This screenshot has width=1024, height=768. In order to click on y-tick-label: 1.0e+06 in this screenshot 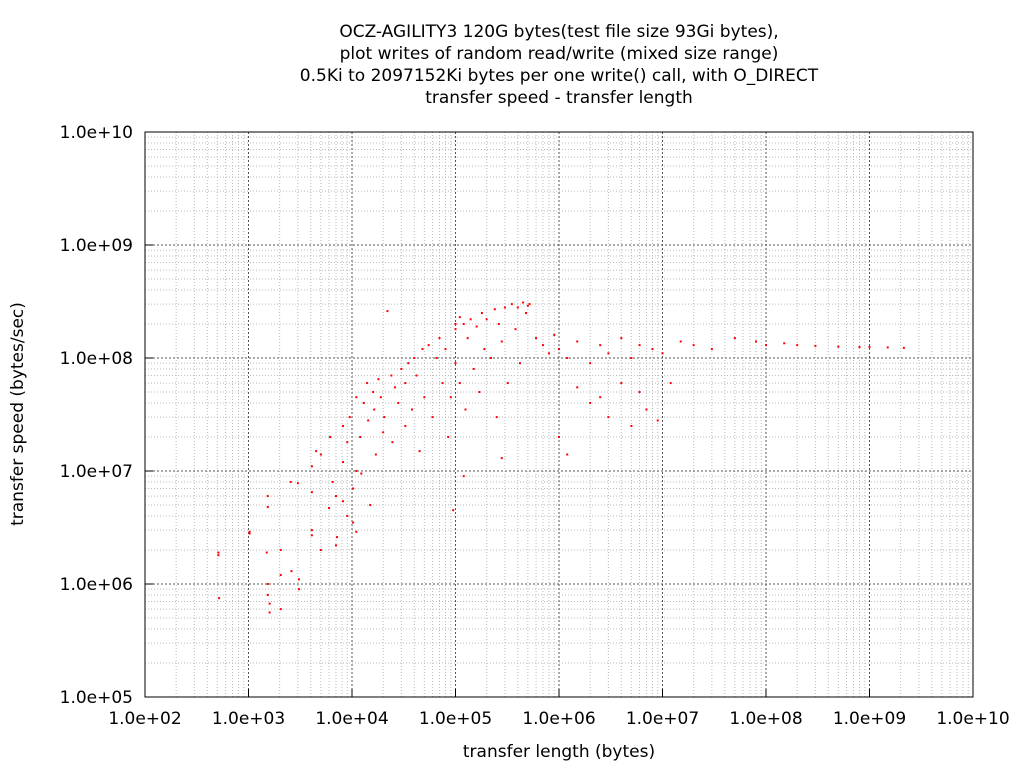, I will do `click(96, 585)`.